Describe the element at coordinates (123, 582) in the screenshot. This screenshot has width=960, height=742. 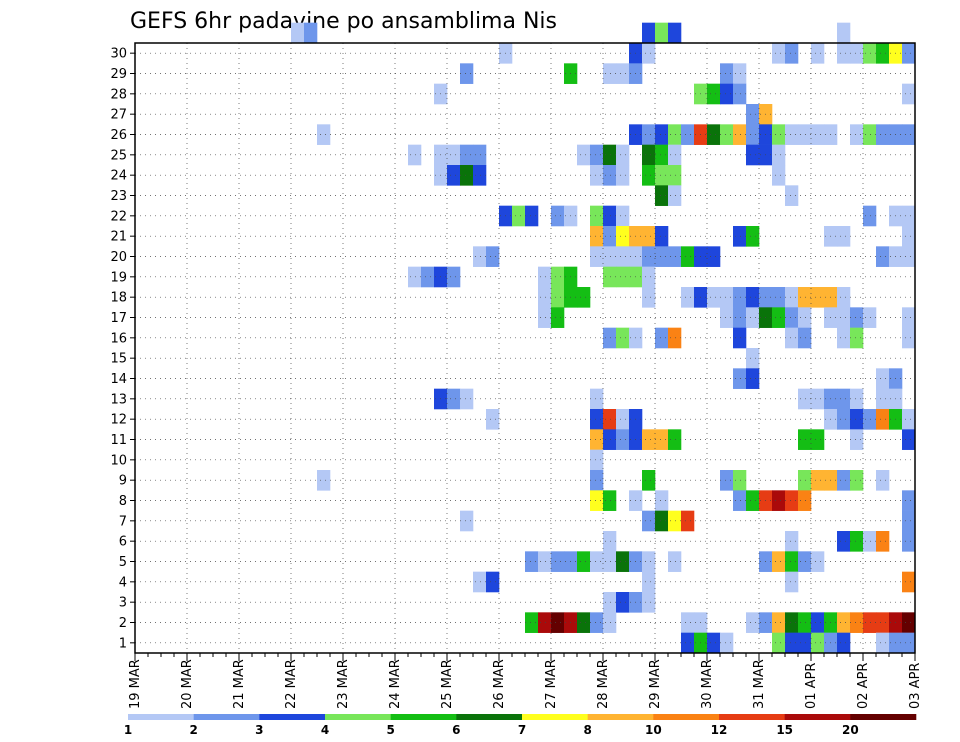
I see `y-tick-label: 4` at that location.